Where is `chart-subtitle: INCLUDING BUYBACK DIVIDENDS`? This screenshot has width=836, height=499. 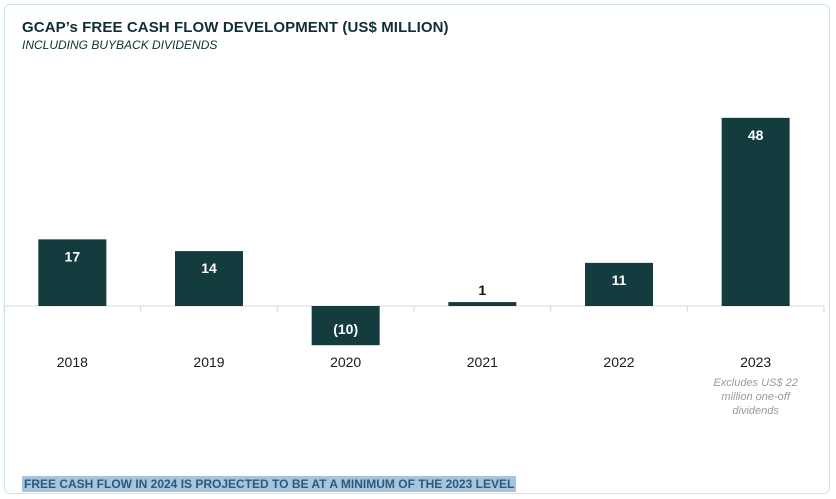 chart-subtitle: INCLUDING BUYBACK DIVIDENDS is located at coordinates (120, 45).